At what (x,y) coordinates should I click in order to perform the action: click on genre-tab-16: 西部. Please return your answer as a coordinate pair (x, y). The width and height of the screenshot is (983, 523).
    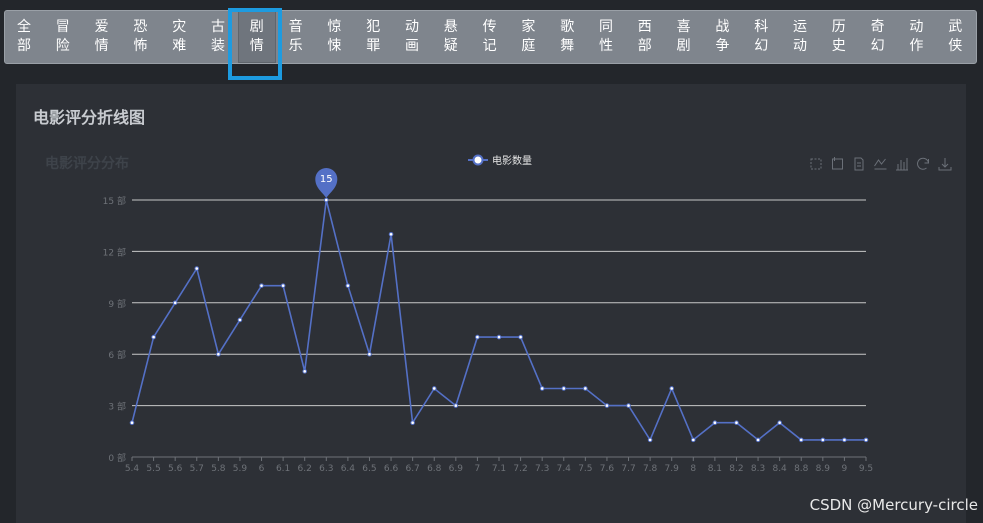
    Looking at the image, I should click on (645, 37).